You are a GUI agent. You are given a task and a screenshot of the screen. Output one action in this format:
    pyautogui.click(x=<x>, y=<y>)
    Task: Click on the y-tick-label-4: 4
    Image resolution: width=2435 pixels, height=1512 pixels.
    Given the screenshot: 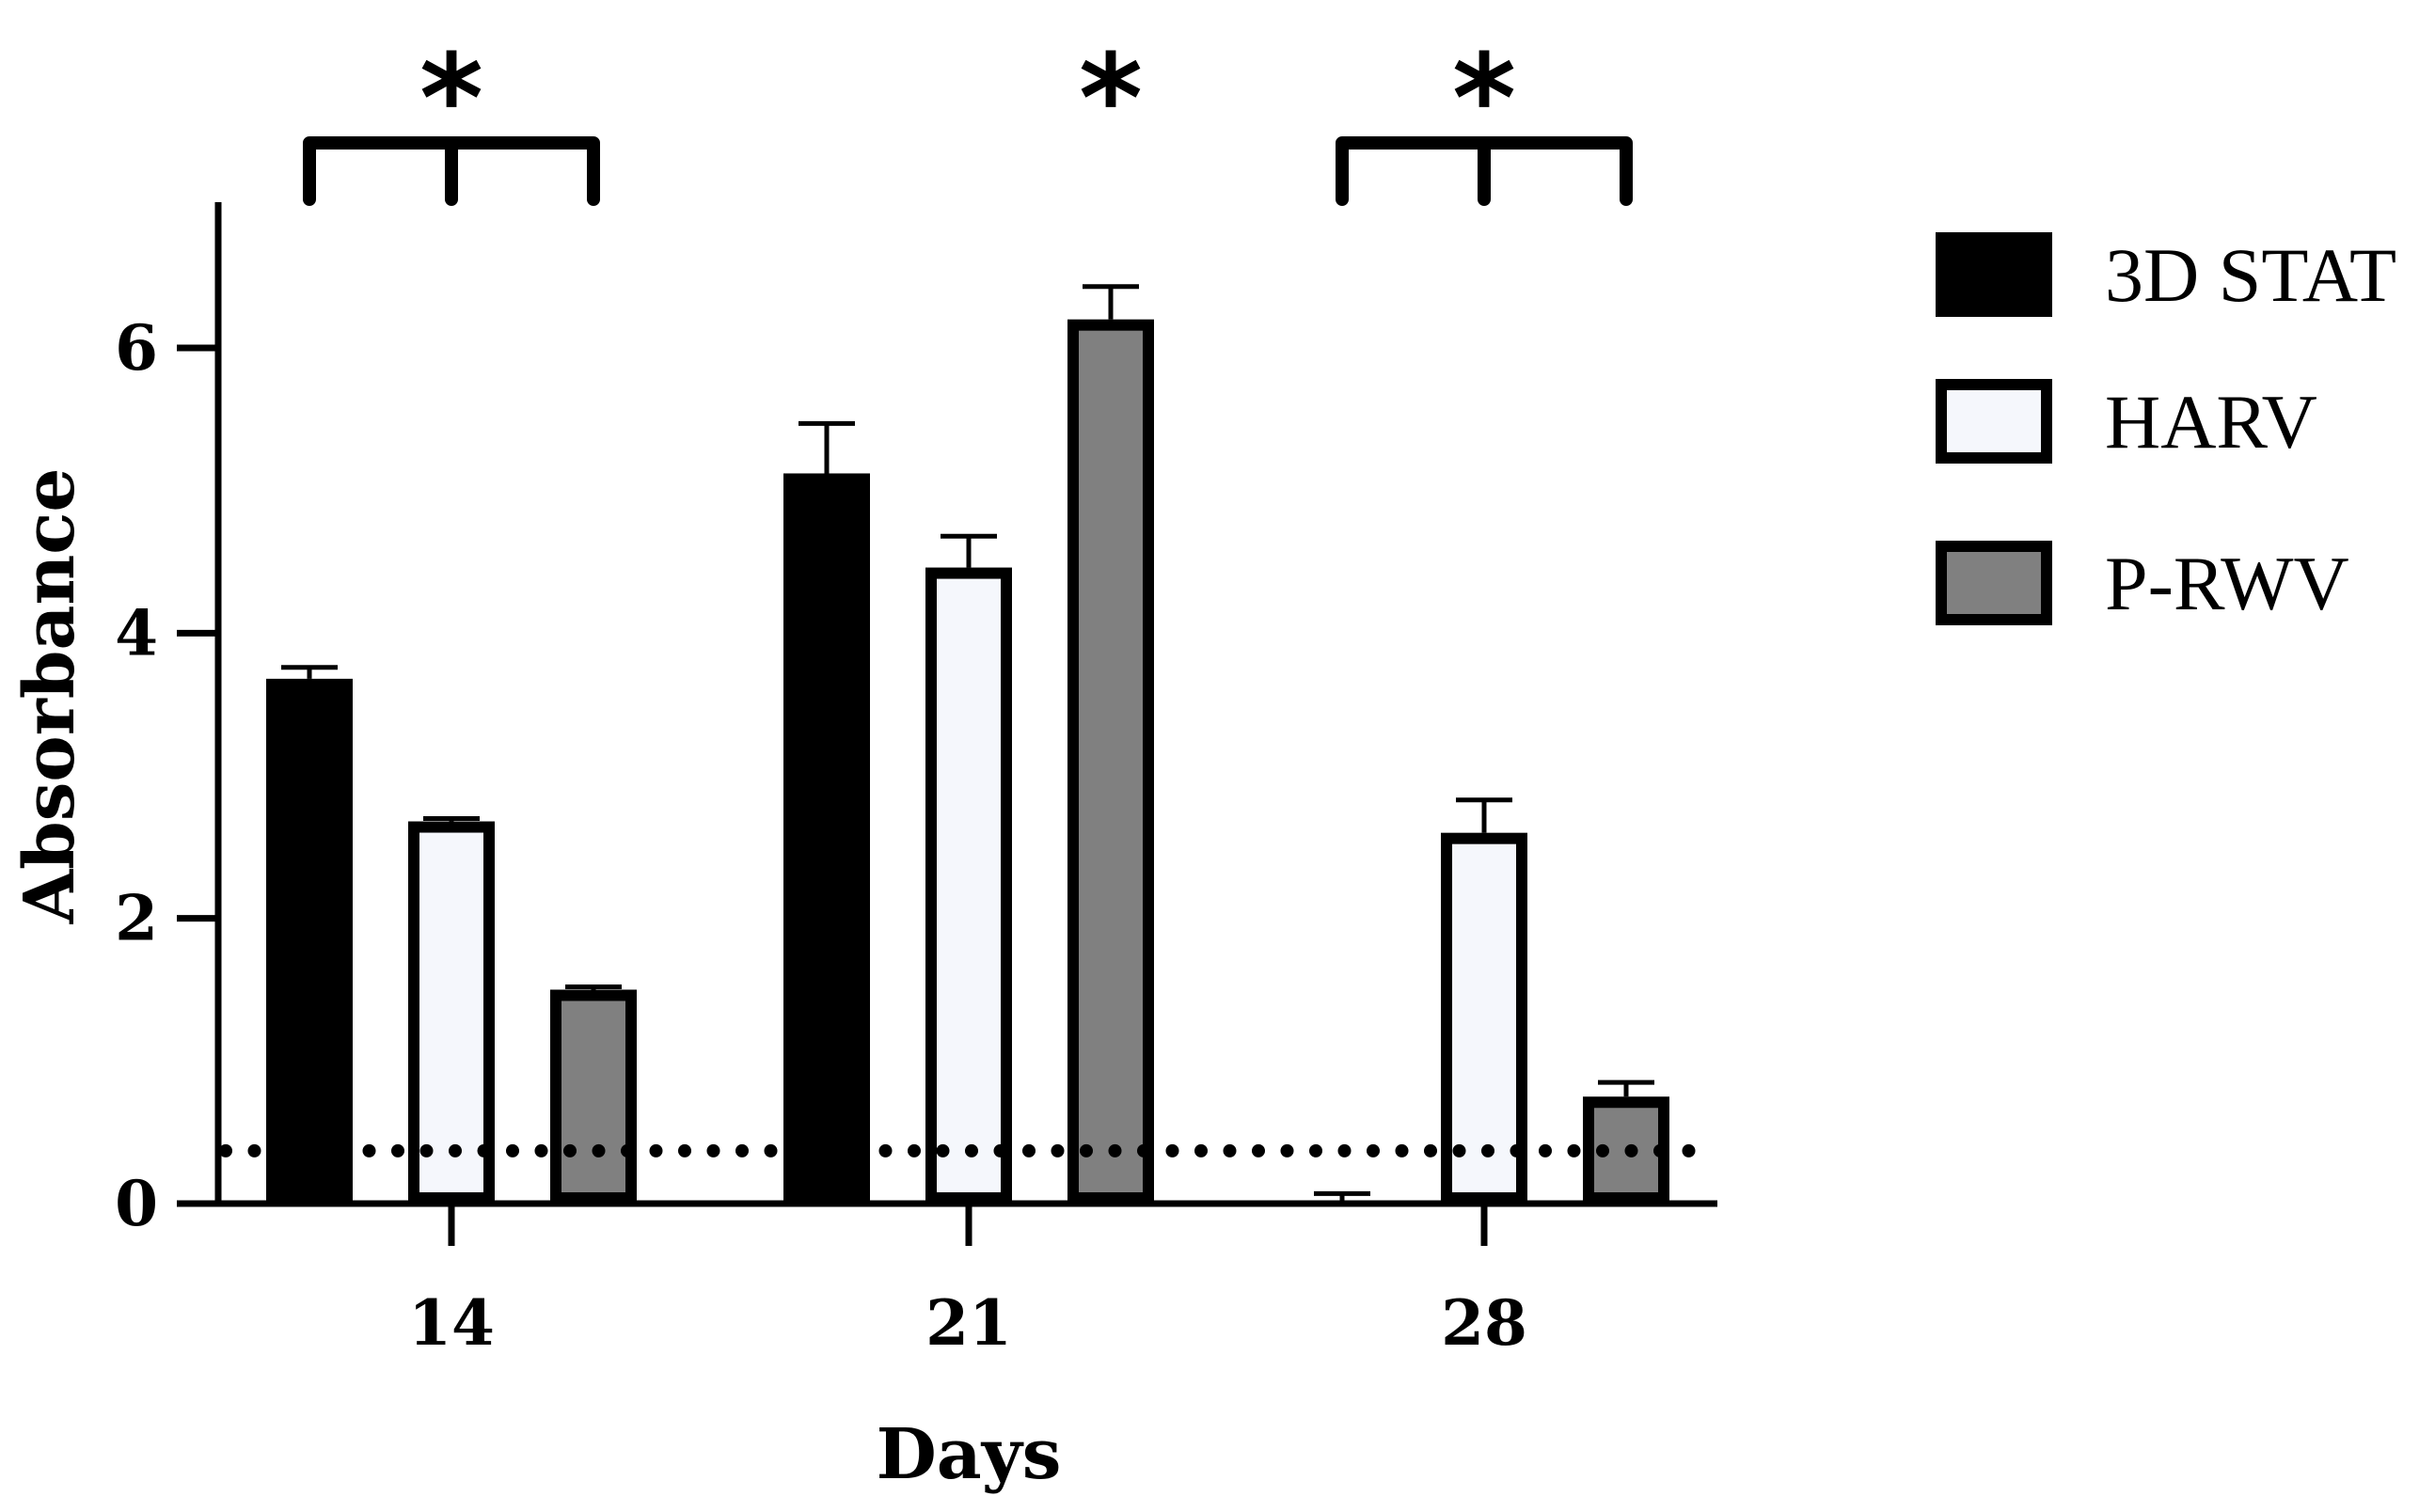 What is the action you would take?
    pyautogui.click(x=136, y=632)
    